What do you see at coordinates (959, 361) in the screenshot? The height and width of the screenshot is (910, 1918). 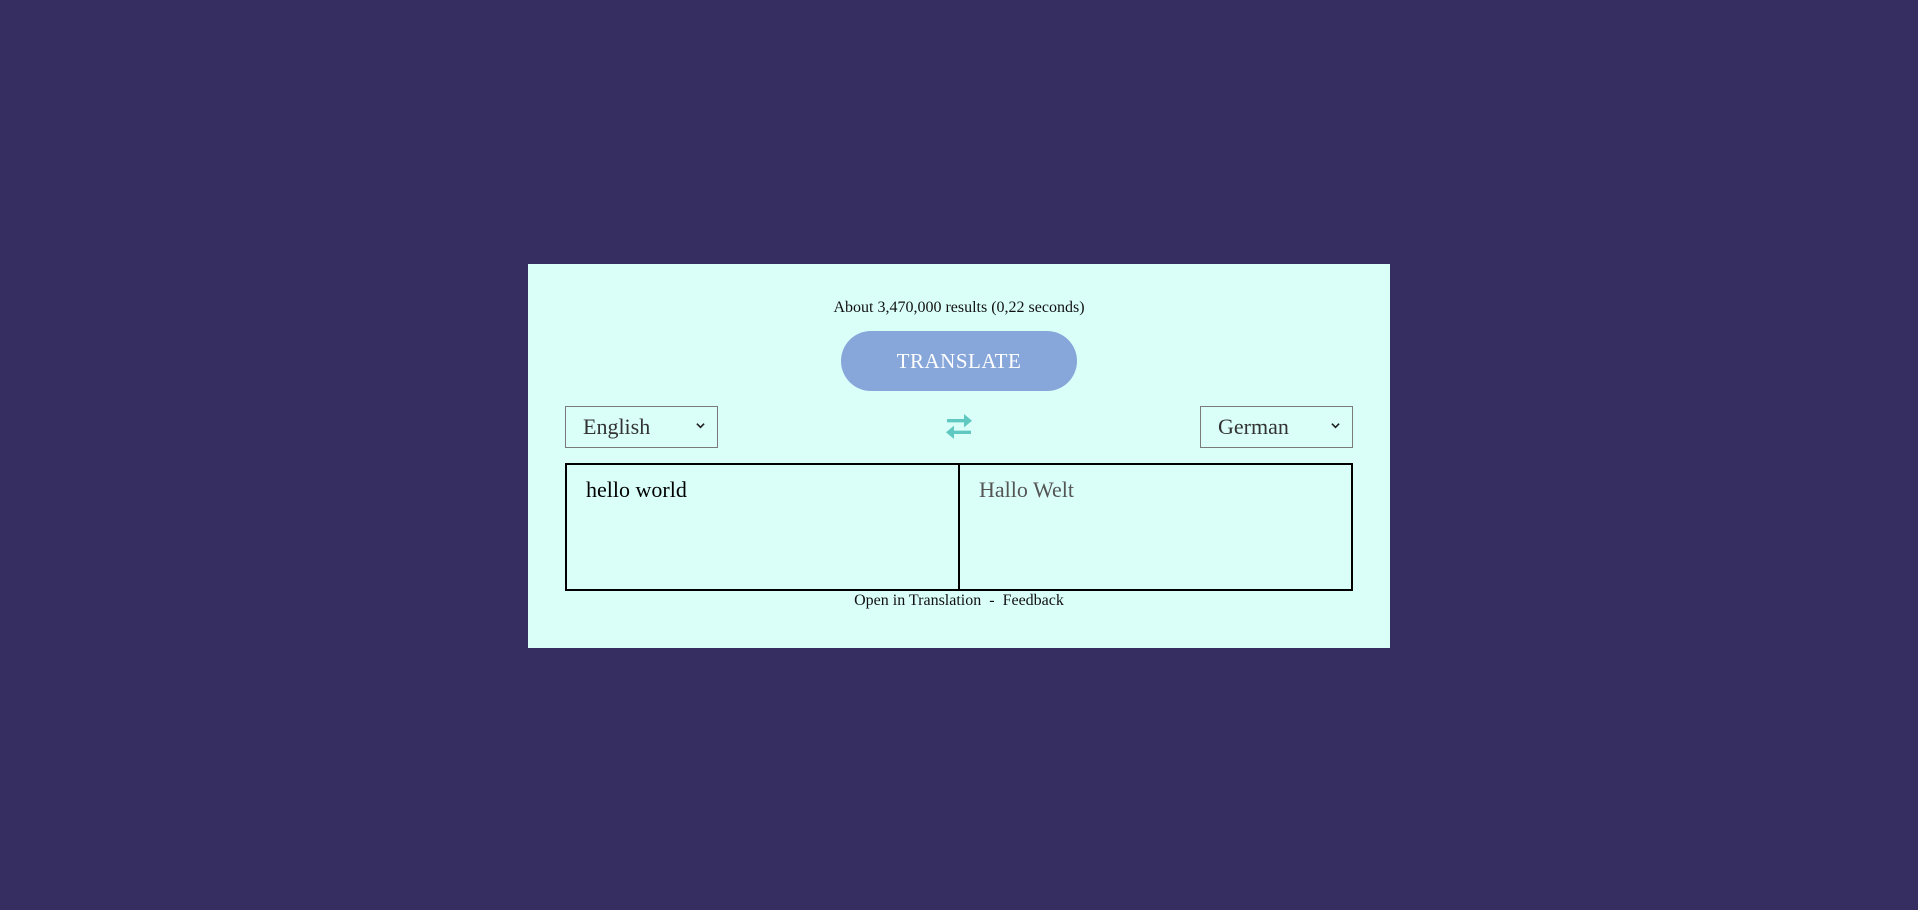 I see `translate-button: TRANSLATE` at bounding box center [959, 361].